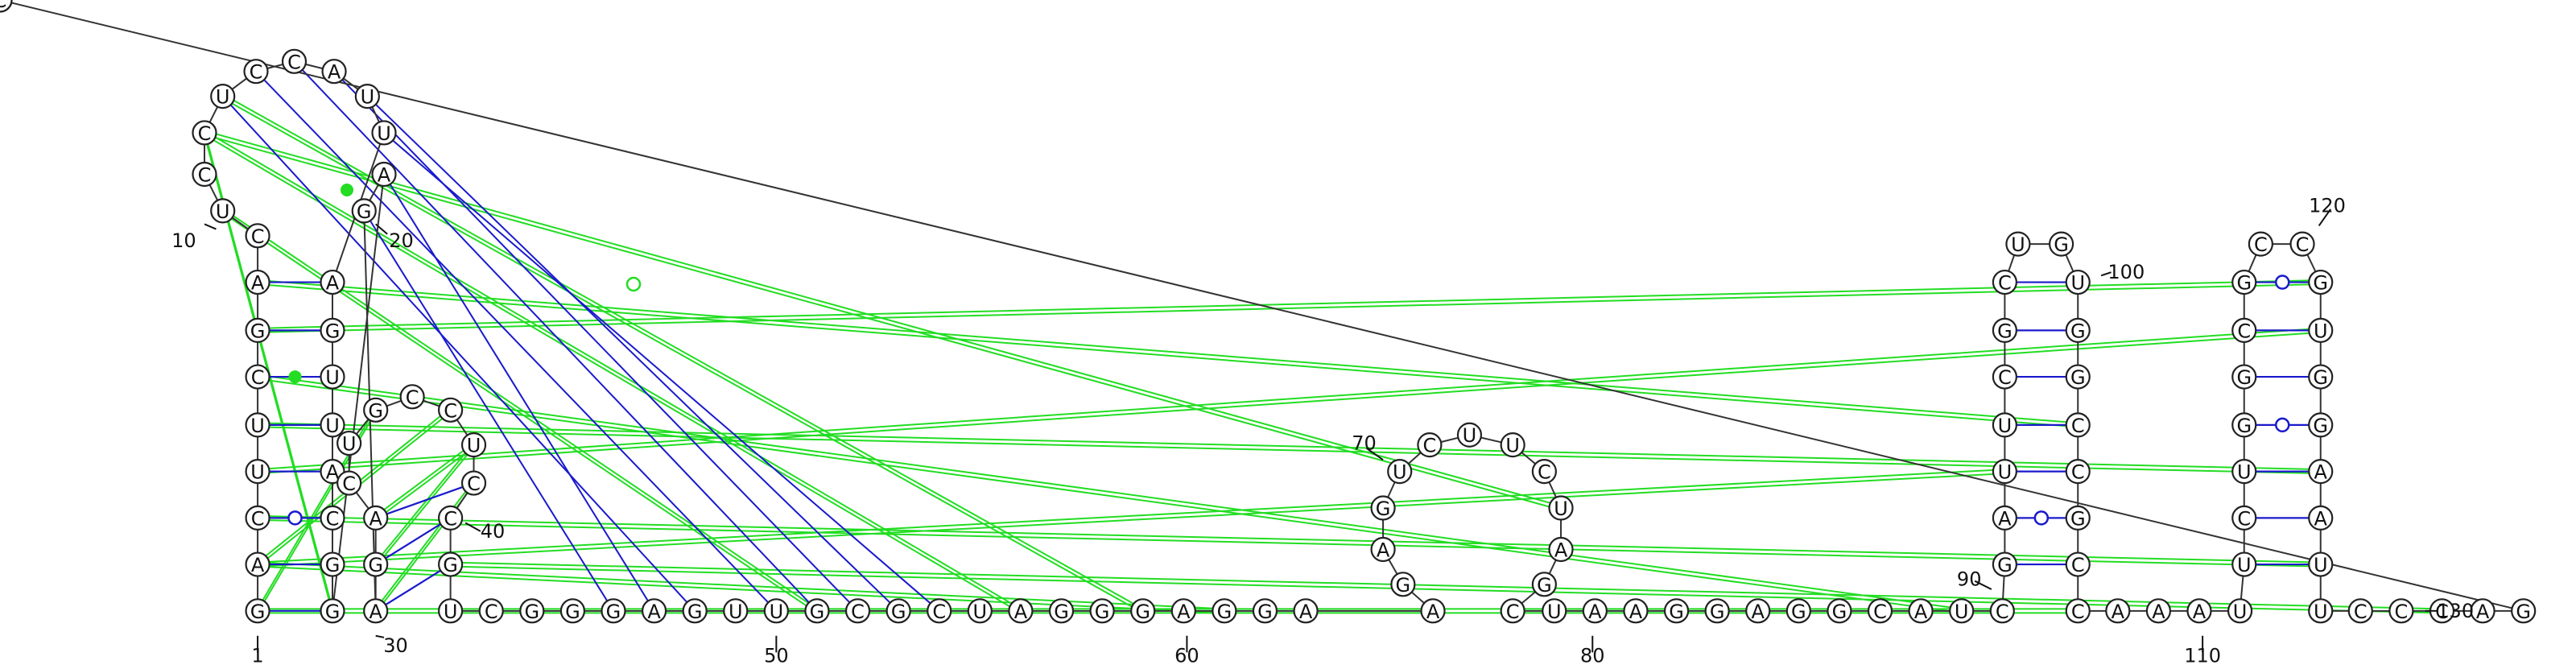 The image size is (2576, 669). I want to click on wobble-pair-marker, so click(2041, 518).